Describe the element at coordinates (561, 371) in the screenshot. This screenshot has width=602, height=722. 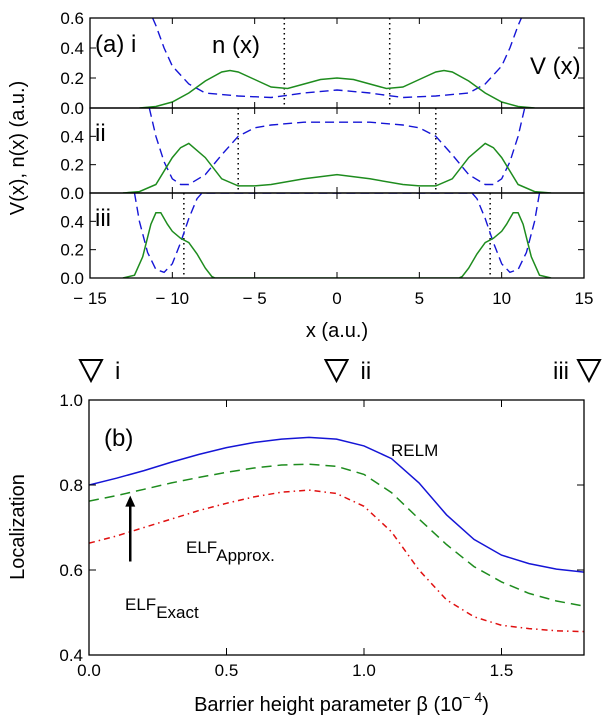
I see `regime-marker-label: iii` at that location.